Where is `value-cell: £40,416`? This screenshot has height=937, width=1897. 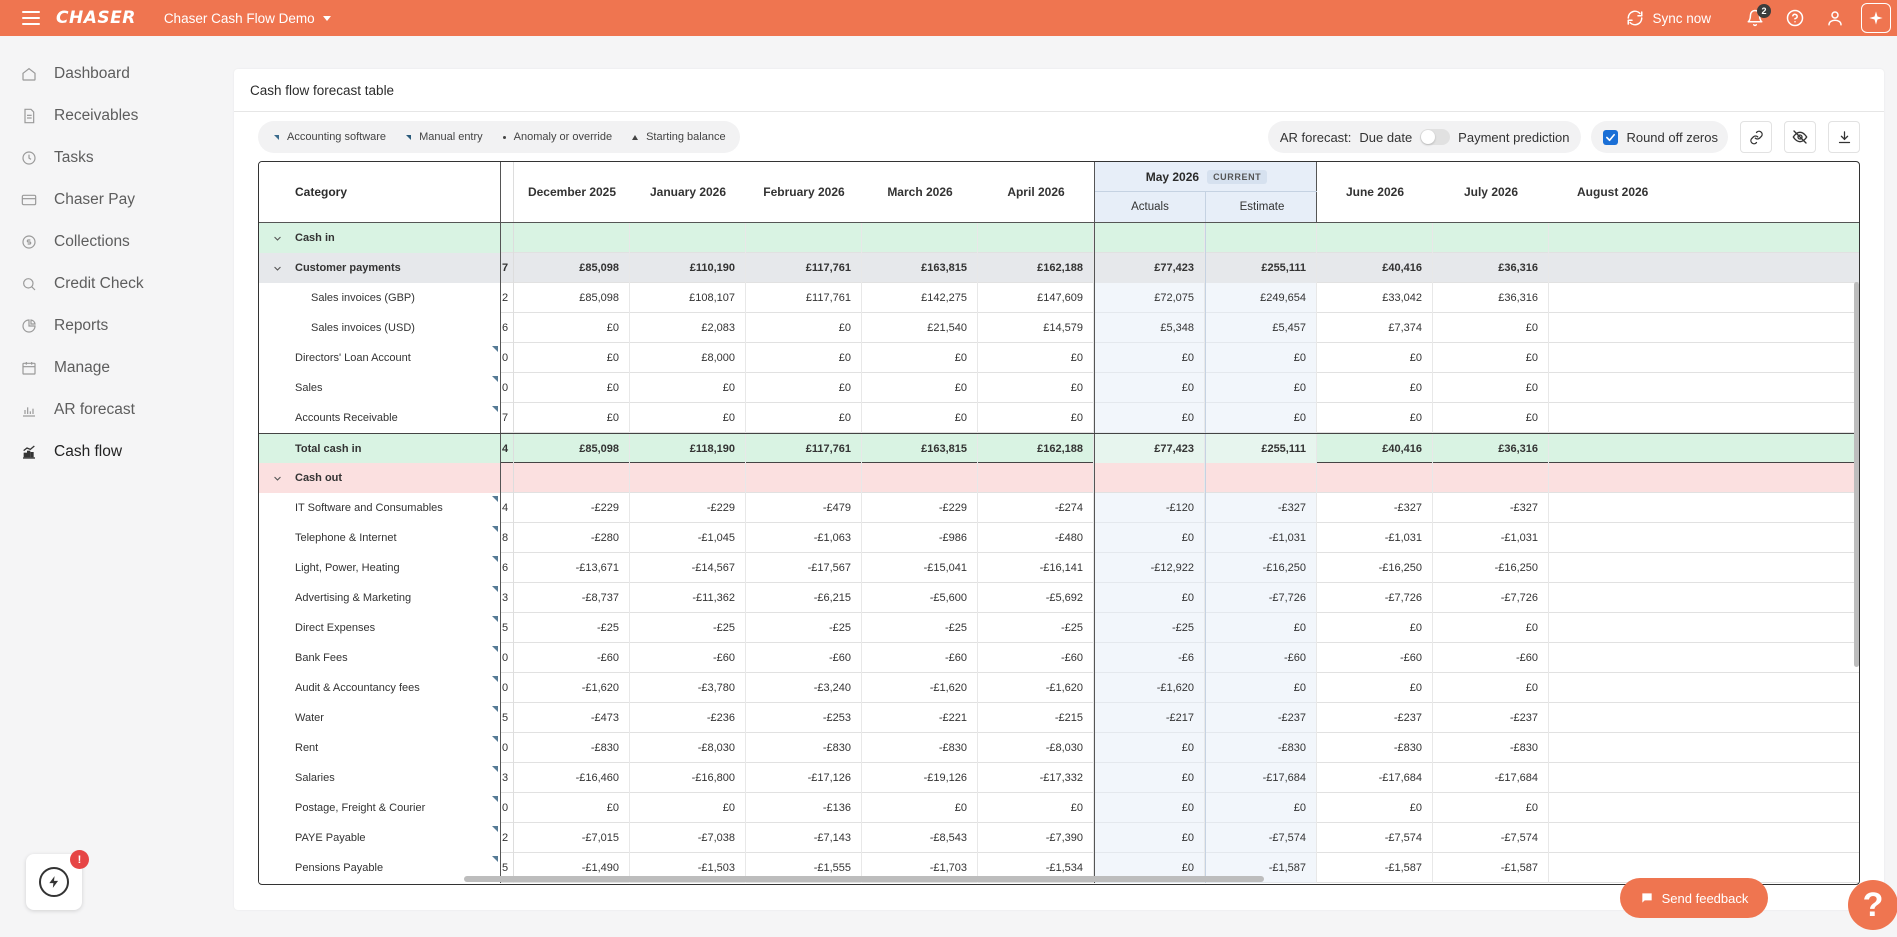 value-cell: £40,416 is located at coordinates (1375, 449).